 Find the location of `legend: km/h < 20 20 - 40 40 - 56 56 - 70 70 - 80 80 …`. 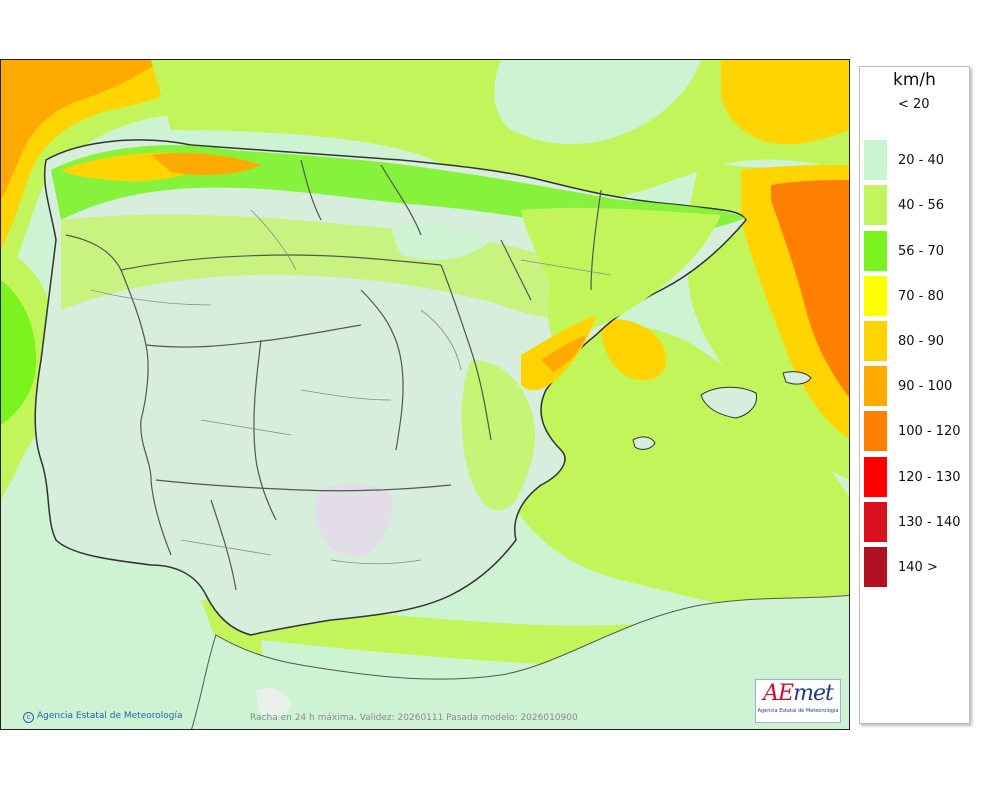

legend: km/h < 20 20 - 40 40 - 56 56 - 70 70 - 80 80 … is located at coordinates (914, 395).